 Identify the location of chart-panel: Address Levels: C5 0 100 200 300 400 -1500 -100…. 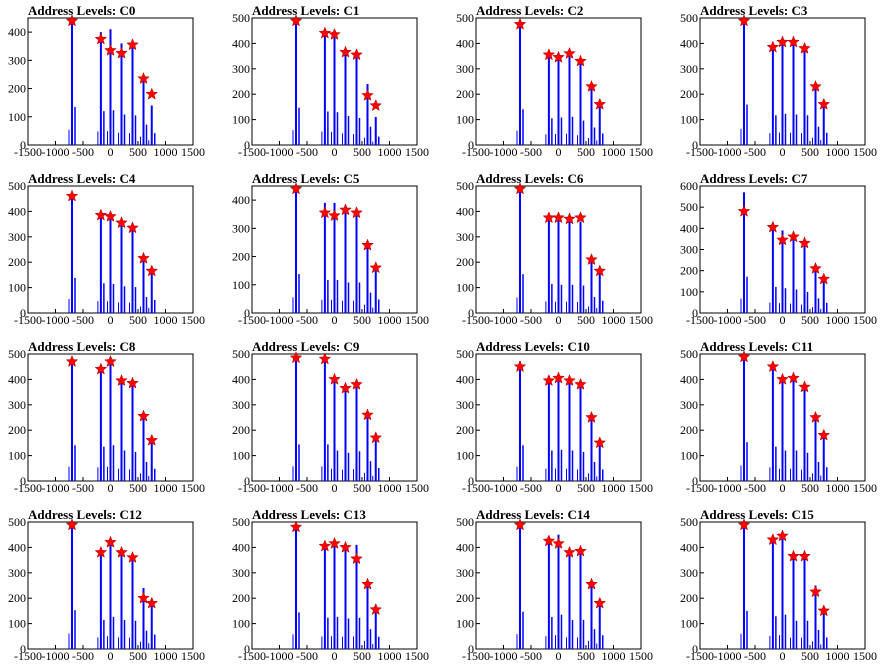
(336, 252).